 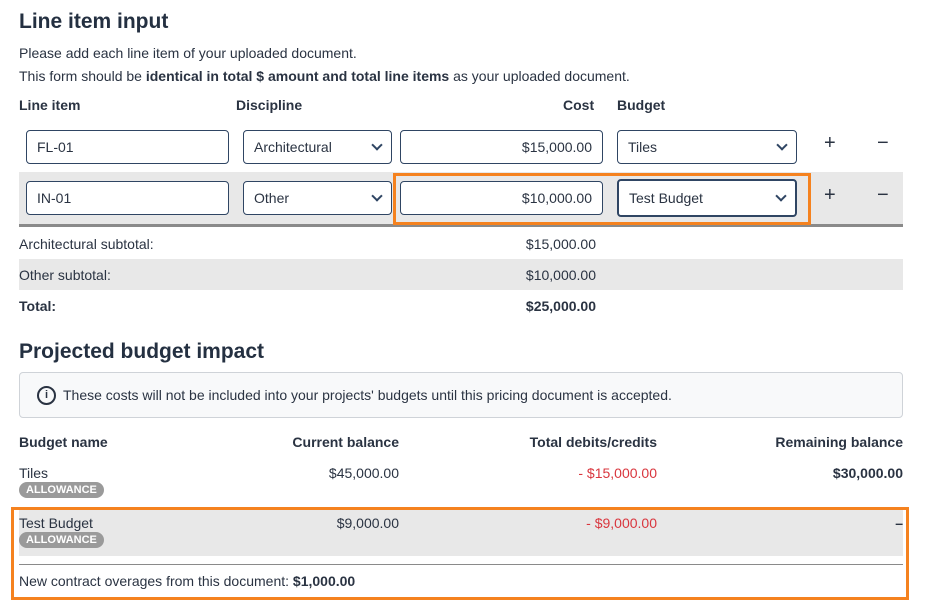 What do you see at coordinates (461, 533) in the screenshot?
I see `budget-row-bg` at bounding box center [461, 533].